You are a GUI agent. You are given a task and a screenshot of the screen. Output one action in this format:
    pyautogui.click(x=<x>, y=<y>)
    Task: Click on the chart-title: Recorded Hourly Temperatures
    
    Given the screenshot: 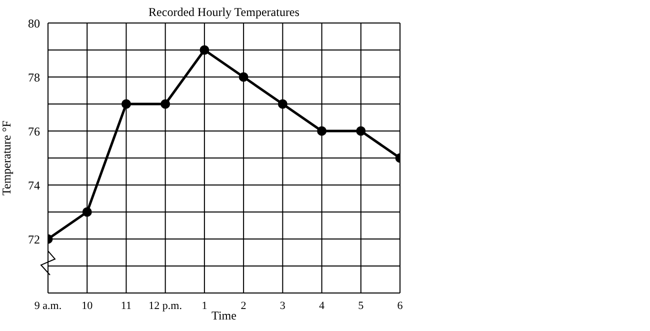 What is the action you would take?
    pyautogui.click(x=224, y=12)
    